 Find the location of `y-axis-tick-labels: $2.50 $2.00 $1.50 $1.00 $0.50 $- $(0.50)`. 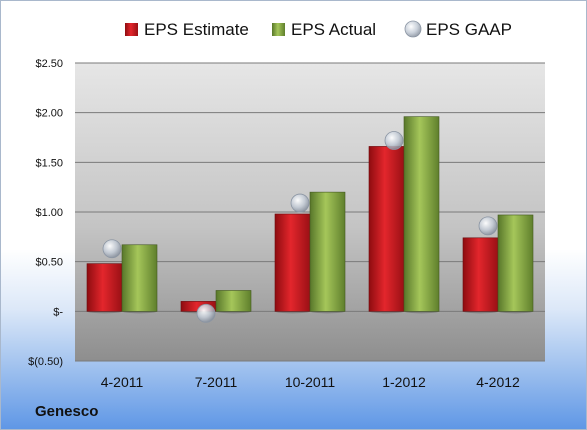

y-axis-tick-labels: $2.50 $2.00 $1.50 $1.00 $0.50 $- $(0.50) is located at coordinates (45, 213).